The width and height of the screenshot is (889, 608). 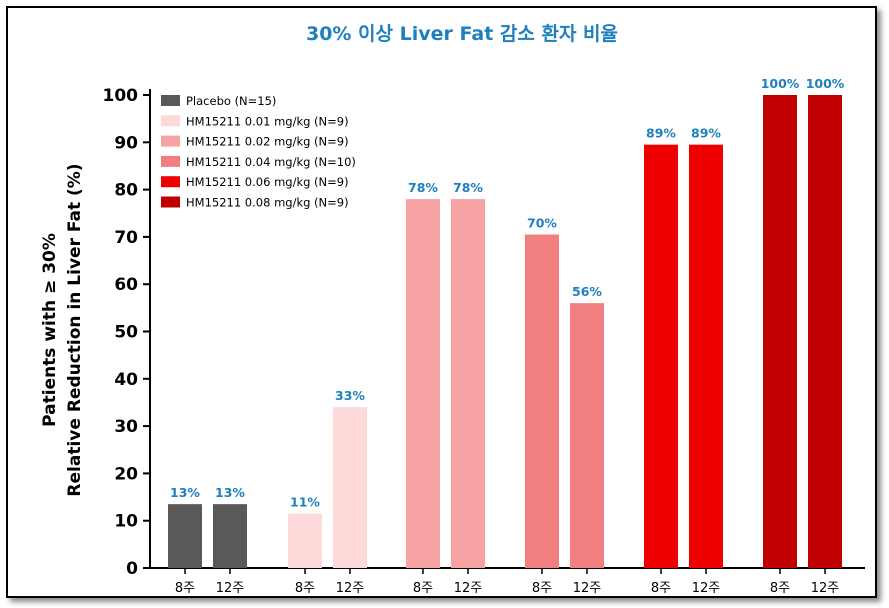 What do you see at coordinates (350, 395) in the screenshot?
I see `data-label: 33%` at bounding box center [350, 395].